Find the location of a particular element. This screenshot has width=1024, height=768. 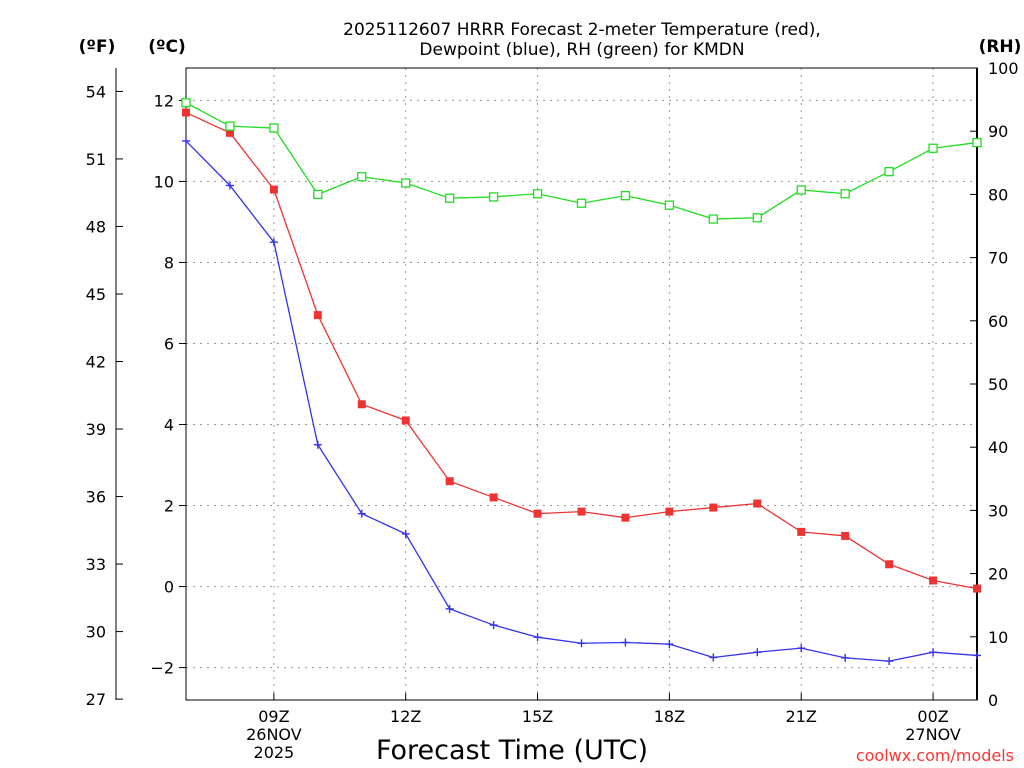

celsius-tick-label: 6 is located at coordinates (169, 343).